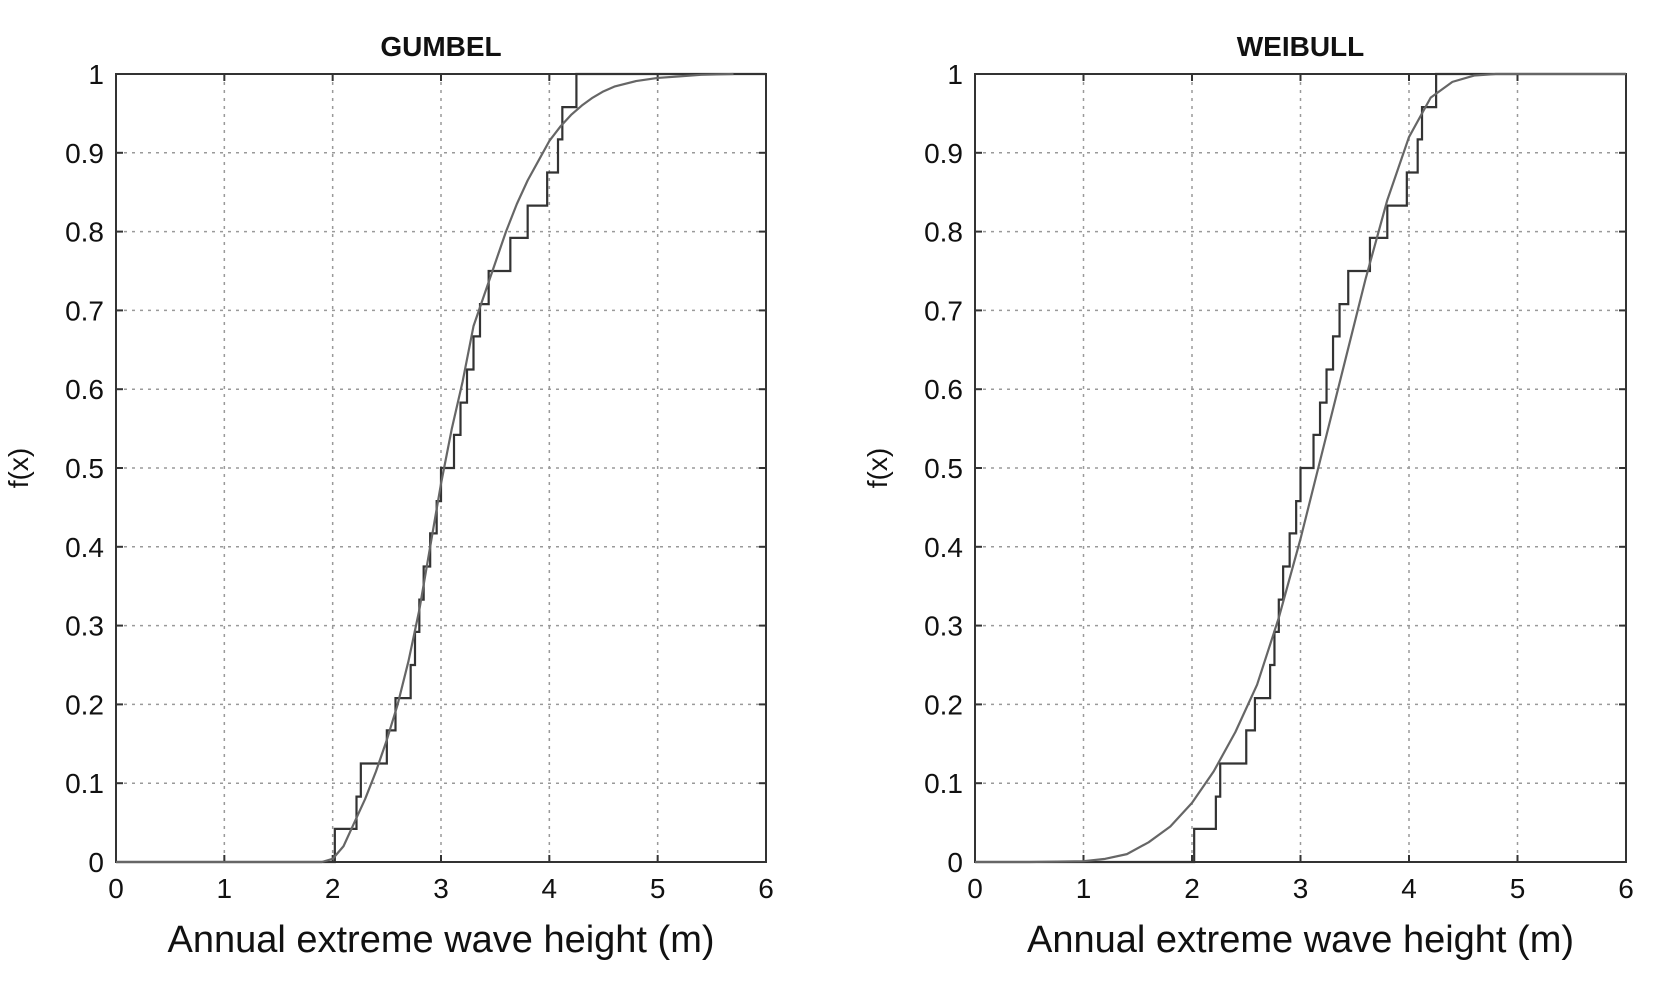  What do you see at coordinates (1301, 46) in the screenshot?
I see `chart-title: WEIBULL` at bounding box center [1301, 46].